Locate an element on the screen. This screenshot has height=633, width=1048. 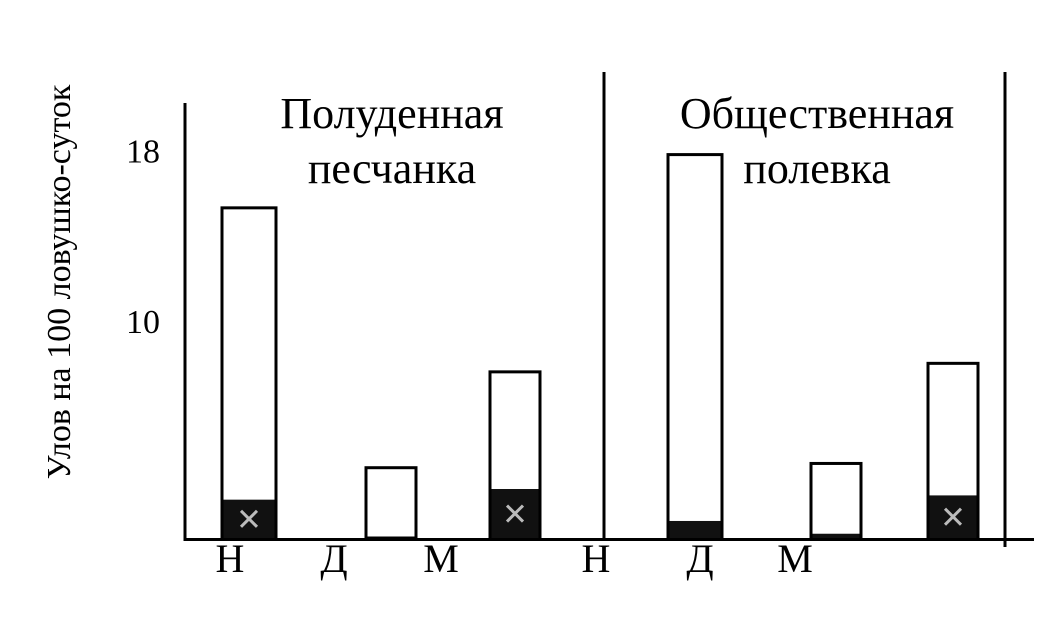
y-tick-label: 10 is located at coordinates (143, 322).